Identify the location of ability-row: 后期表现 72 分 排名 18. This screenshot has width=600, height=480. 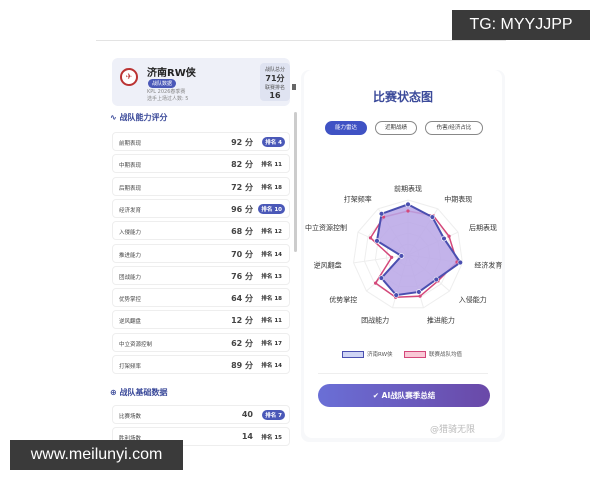
(201, 186).